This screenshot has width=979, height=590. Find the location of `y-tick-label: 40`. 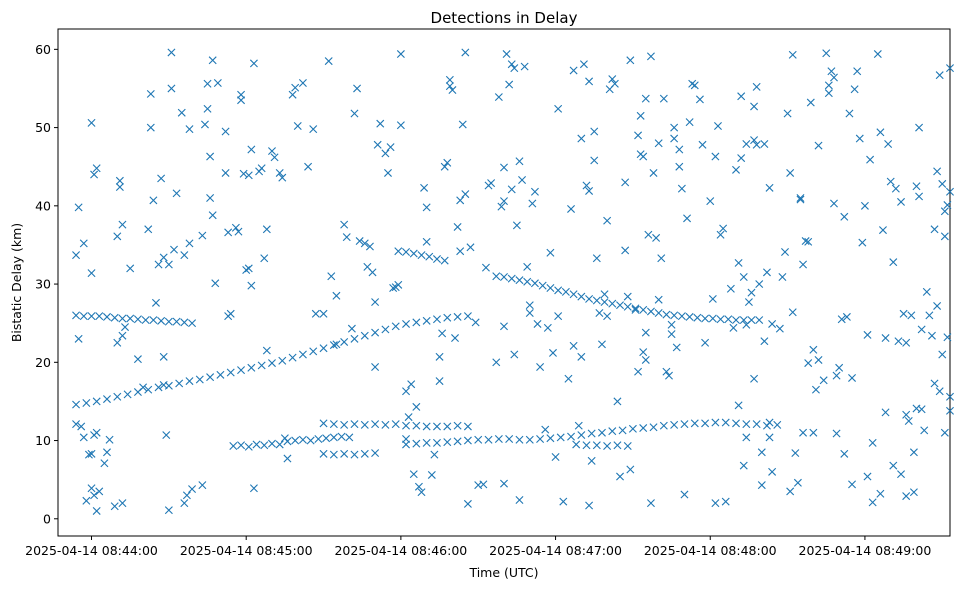

y-tick-label: 40 is located at coordinates (43, 205).